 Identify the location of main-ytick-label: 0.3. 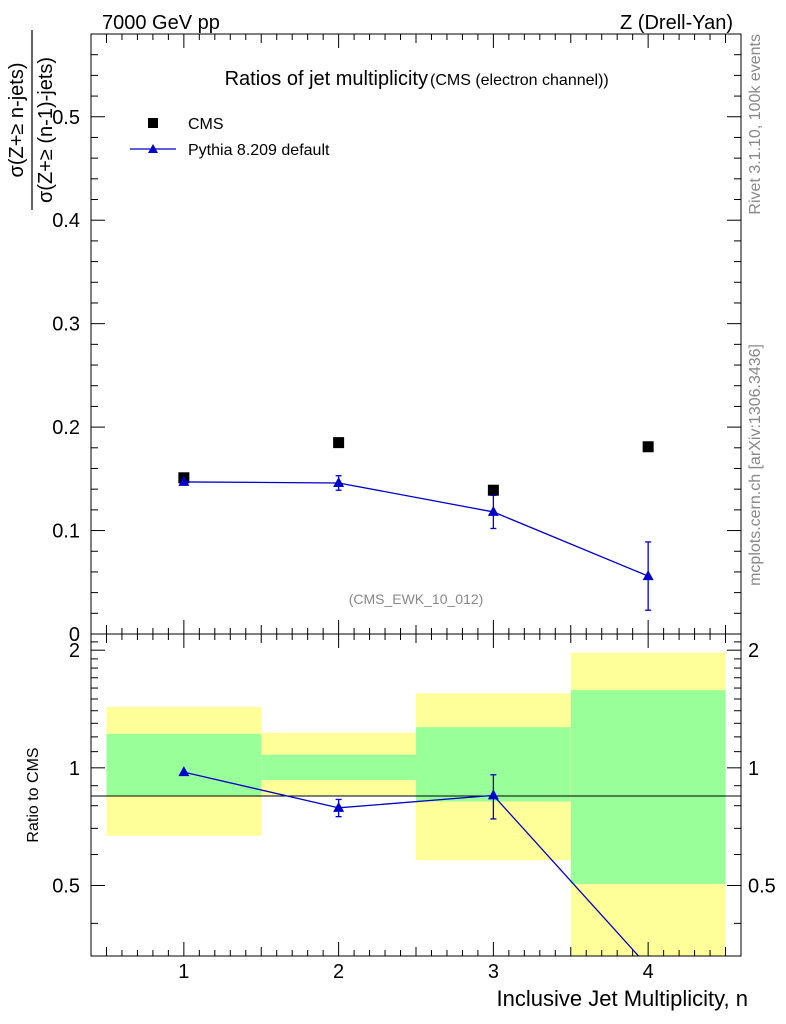
(66, 325).